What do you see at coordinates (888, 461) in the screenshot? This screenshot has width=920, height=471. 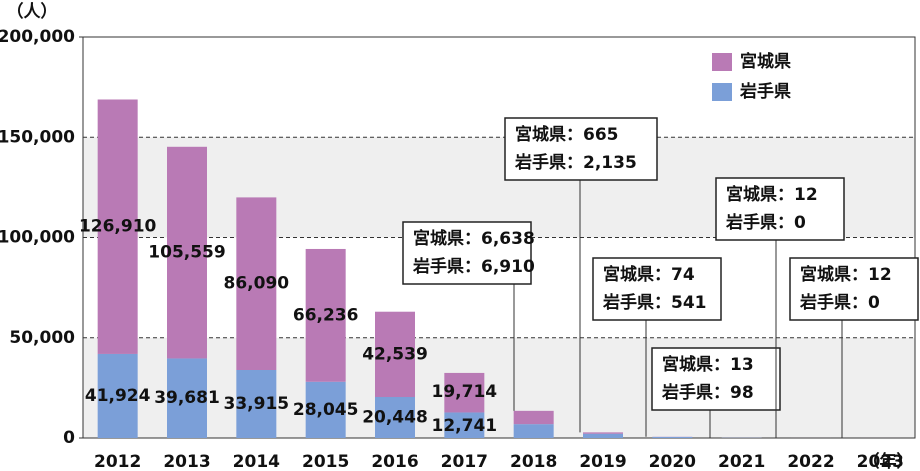 I see `x-unit: （年）` at bounding box center [888, 461].